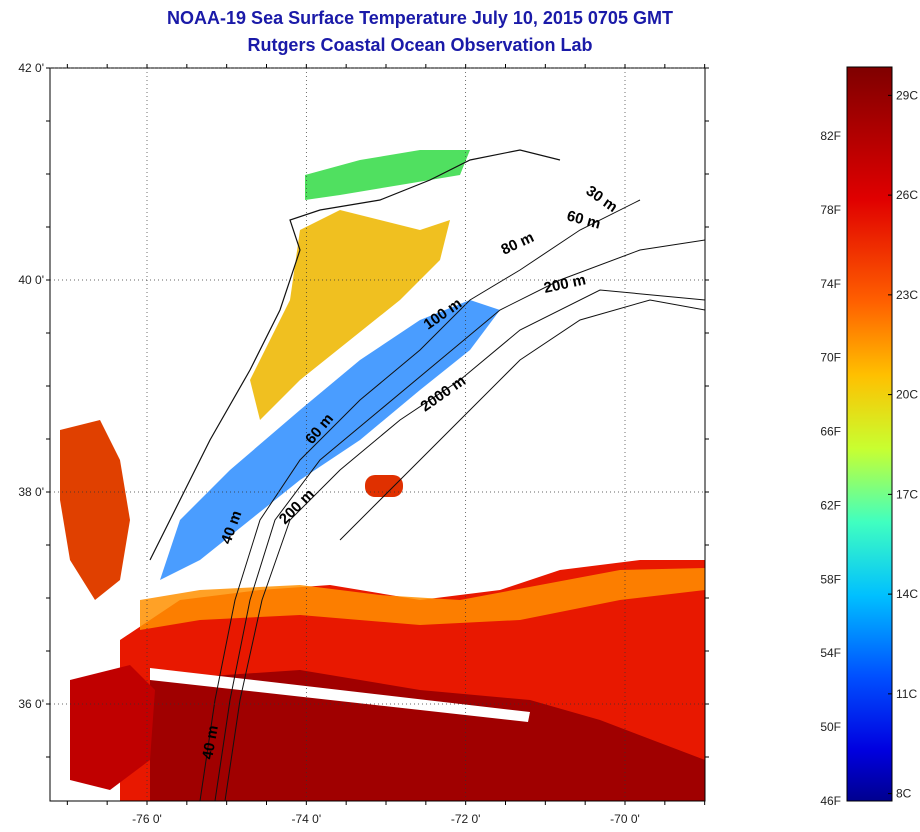 Image resolution: width=920 pixels, height=832 pixels. What do you see at coordinates (830, 432) in the screenshot?
I see `fahrenheit-label: 66F` at bounding box center [830, 432].